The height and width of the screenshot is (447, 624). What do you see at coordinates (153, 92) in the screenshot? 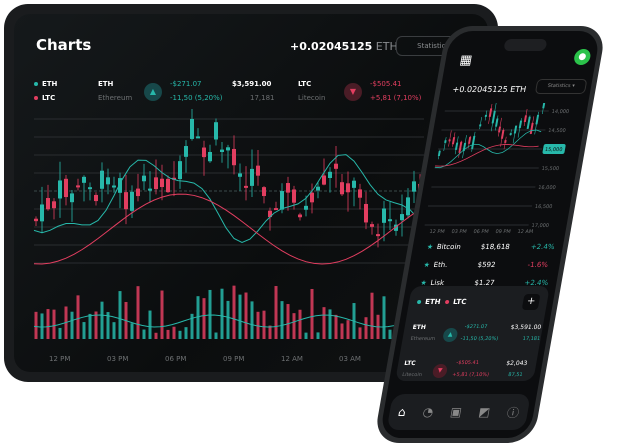
I see `up-arrow-icon: ▲` at bounding box center [153, 92].